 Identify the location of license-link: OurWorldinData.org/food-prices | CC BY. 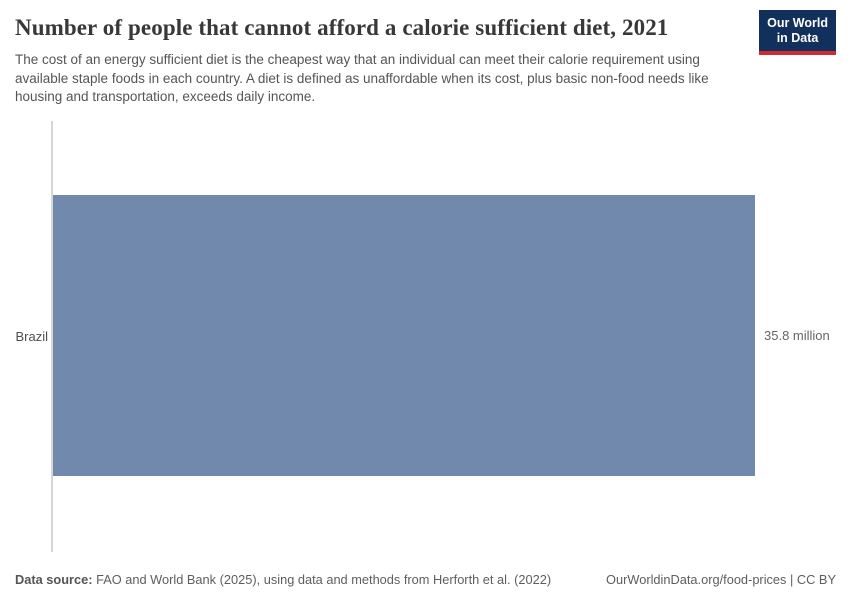
(721, 579).